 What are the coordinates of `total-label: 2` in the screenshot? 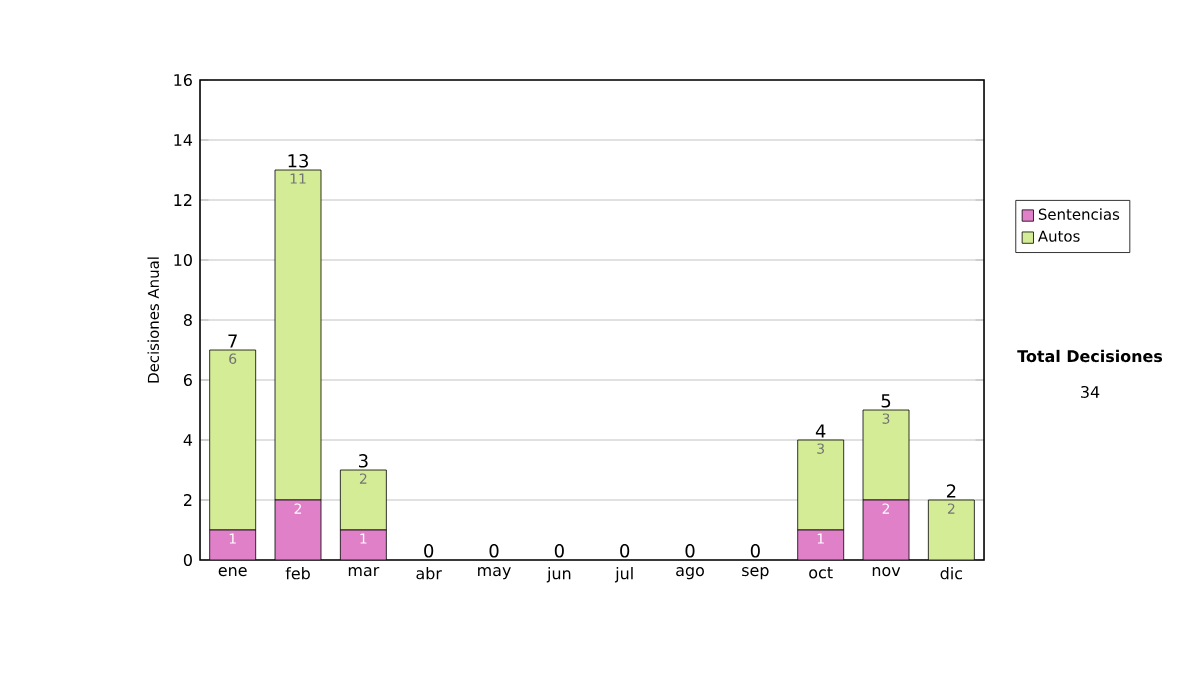 It's located at (951, 491).